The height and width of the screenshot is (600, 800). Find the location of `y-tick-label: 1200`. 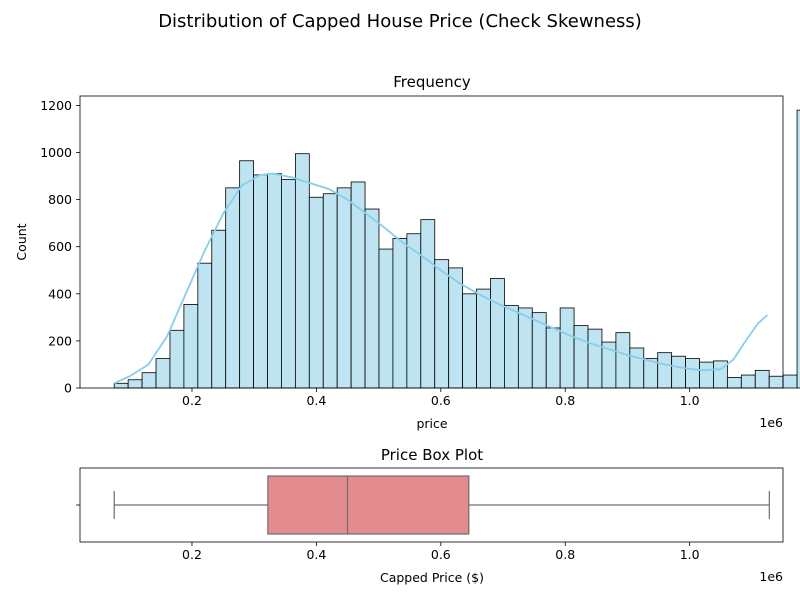

y-tick-label: 1200 is located at coordinates (56, 105).